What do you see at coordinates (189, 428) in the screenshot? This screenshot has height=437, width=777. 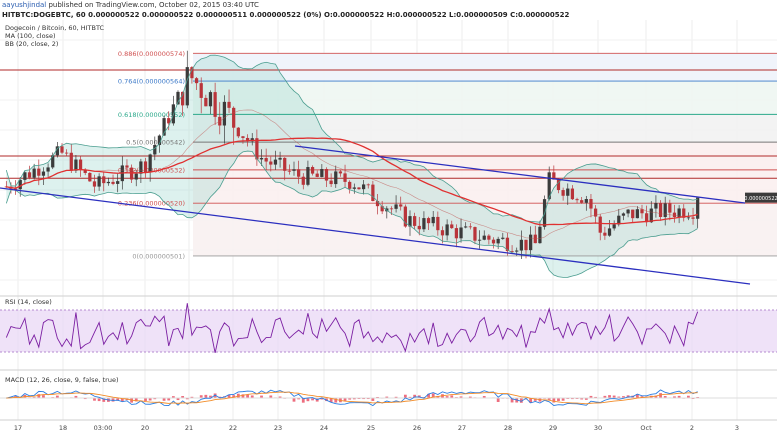 I see `x-tick-label: 21` at bounding box center [189, 428].